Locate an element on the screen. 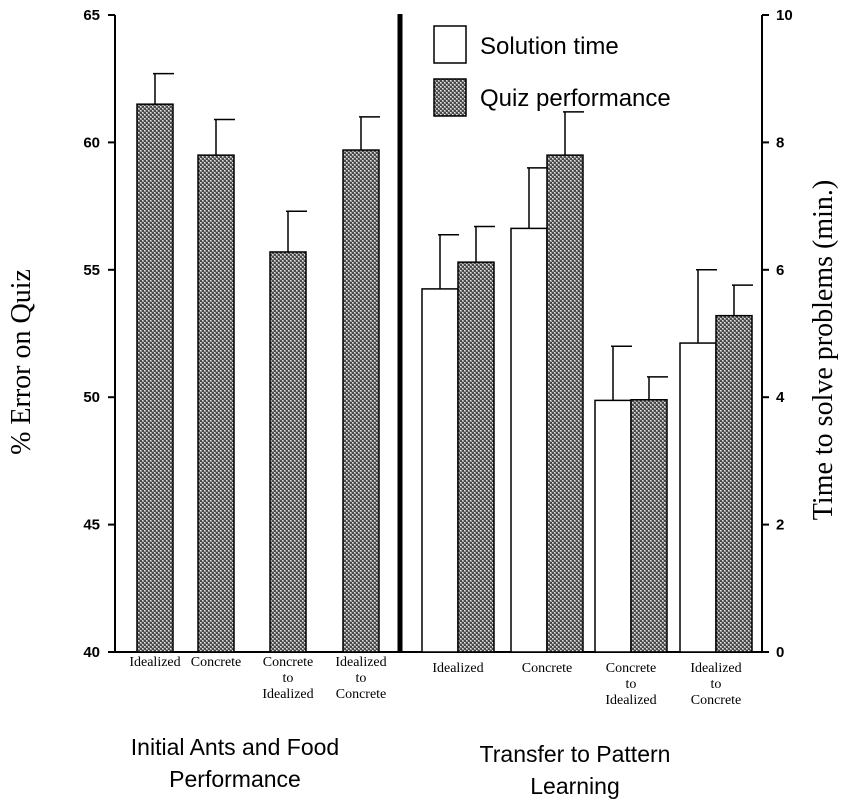 Image resolution: width=841 pixels, height=806 pixels. right-tick-label: 2 is located at coordinates (780, 525).